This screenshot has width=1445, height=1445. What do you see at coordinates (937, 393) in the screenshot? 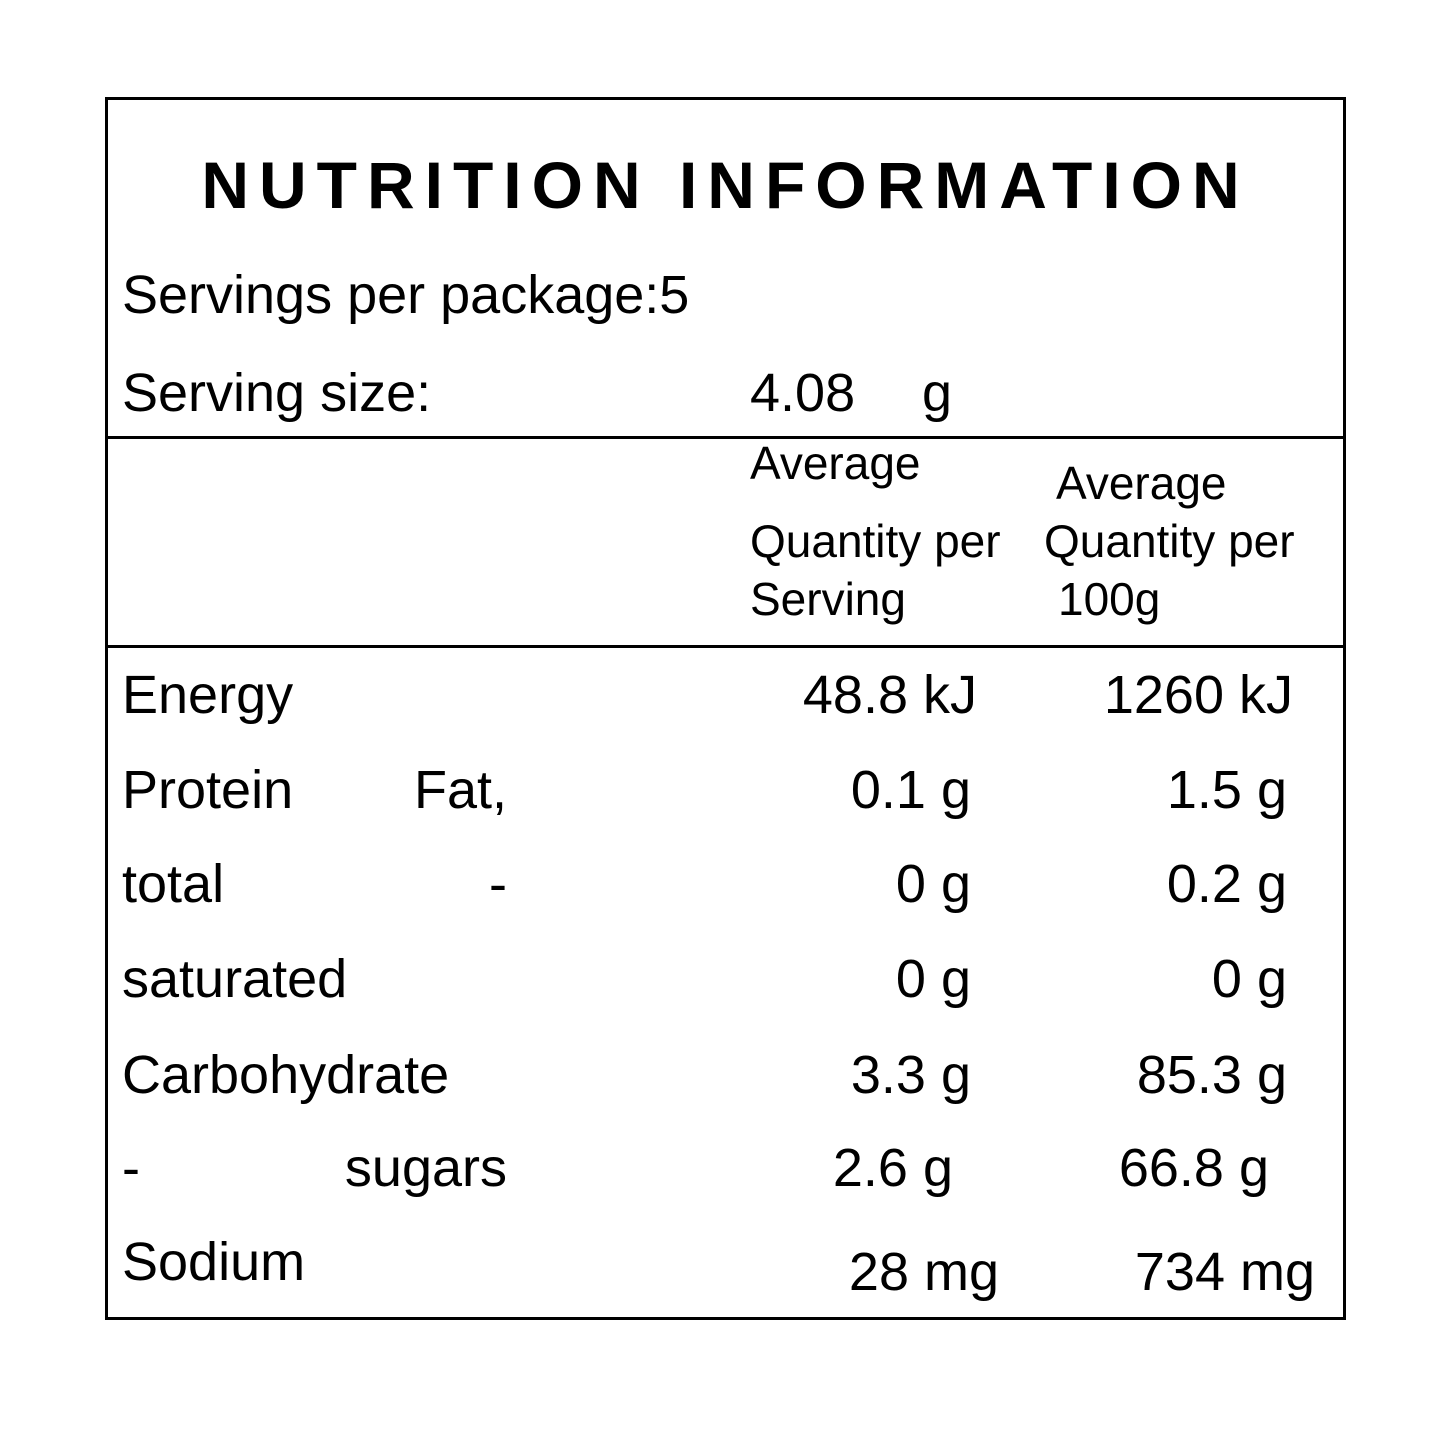
I see `serving-size-unit: g` at bounding box center [937, 393].